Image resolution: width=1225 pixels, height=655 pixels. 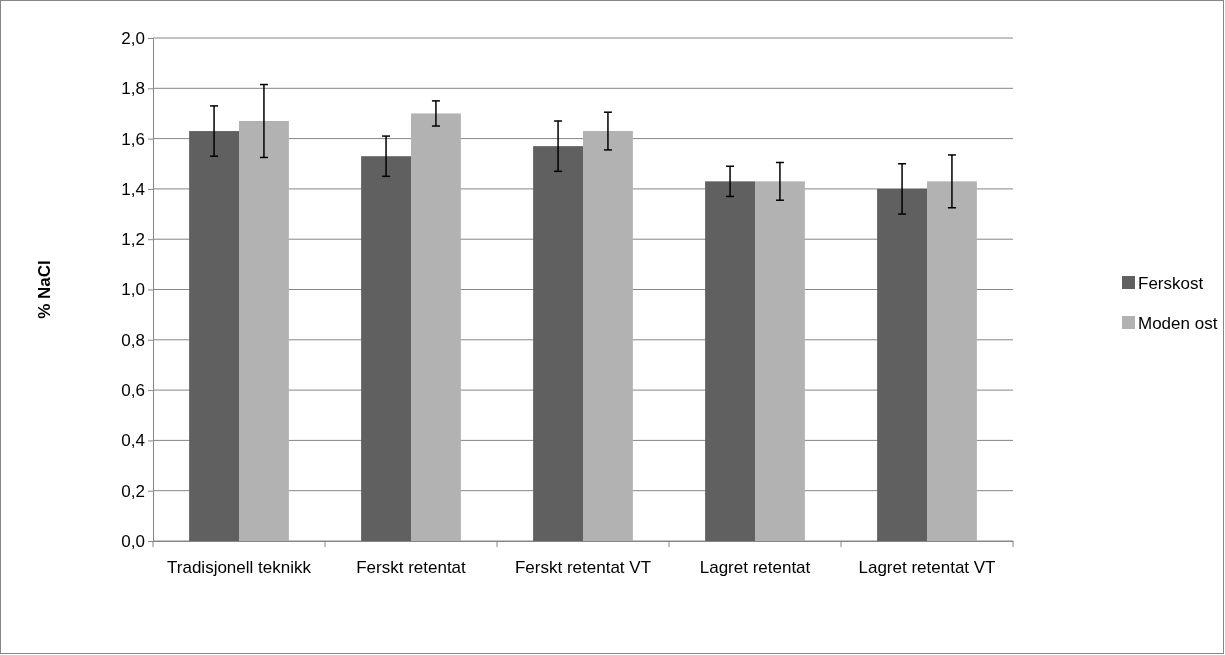 I want to click on x-tick-label: Lagret retentat, so click(x=755, y=567).